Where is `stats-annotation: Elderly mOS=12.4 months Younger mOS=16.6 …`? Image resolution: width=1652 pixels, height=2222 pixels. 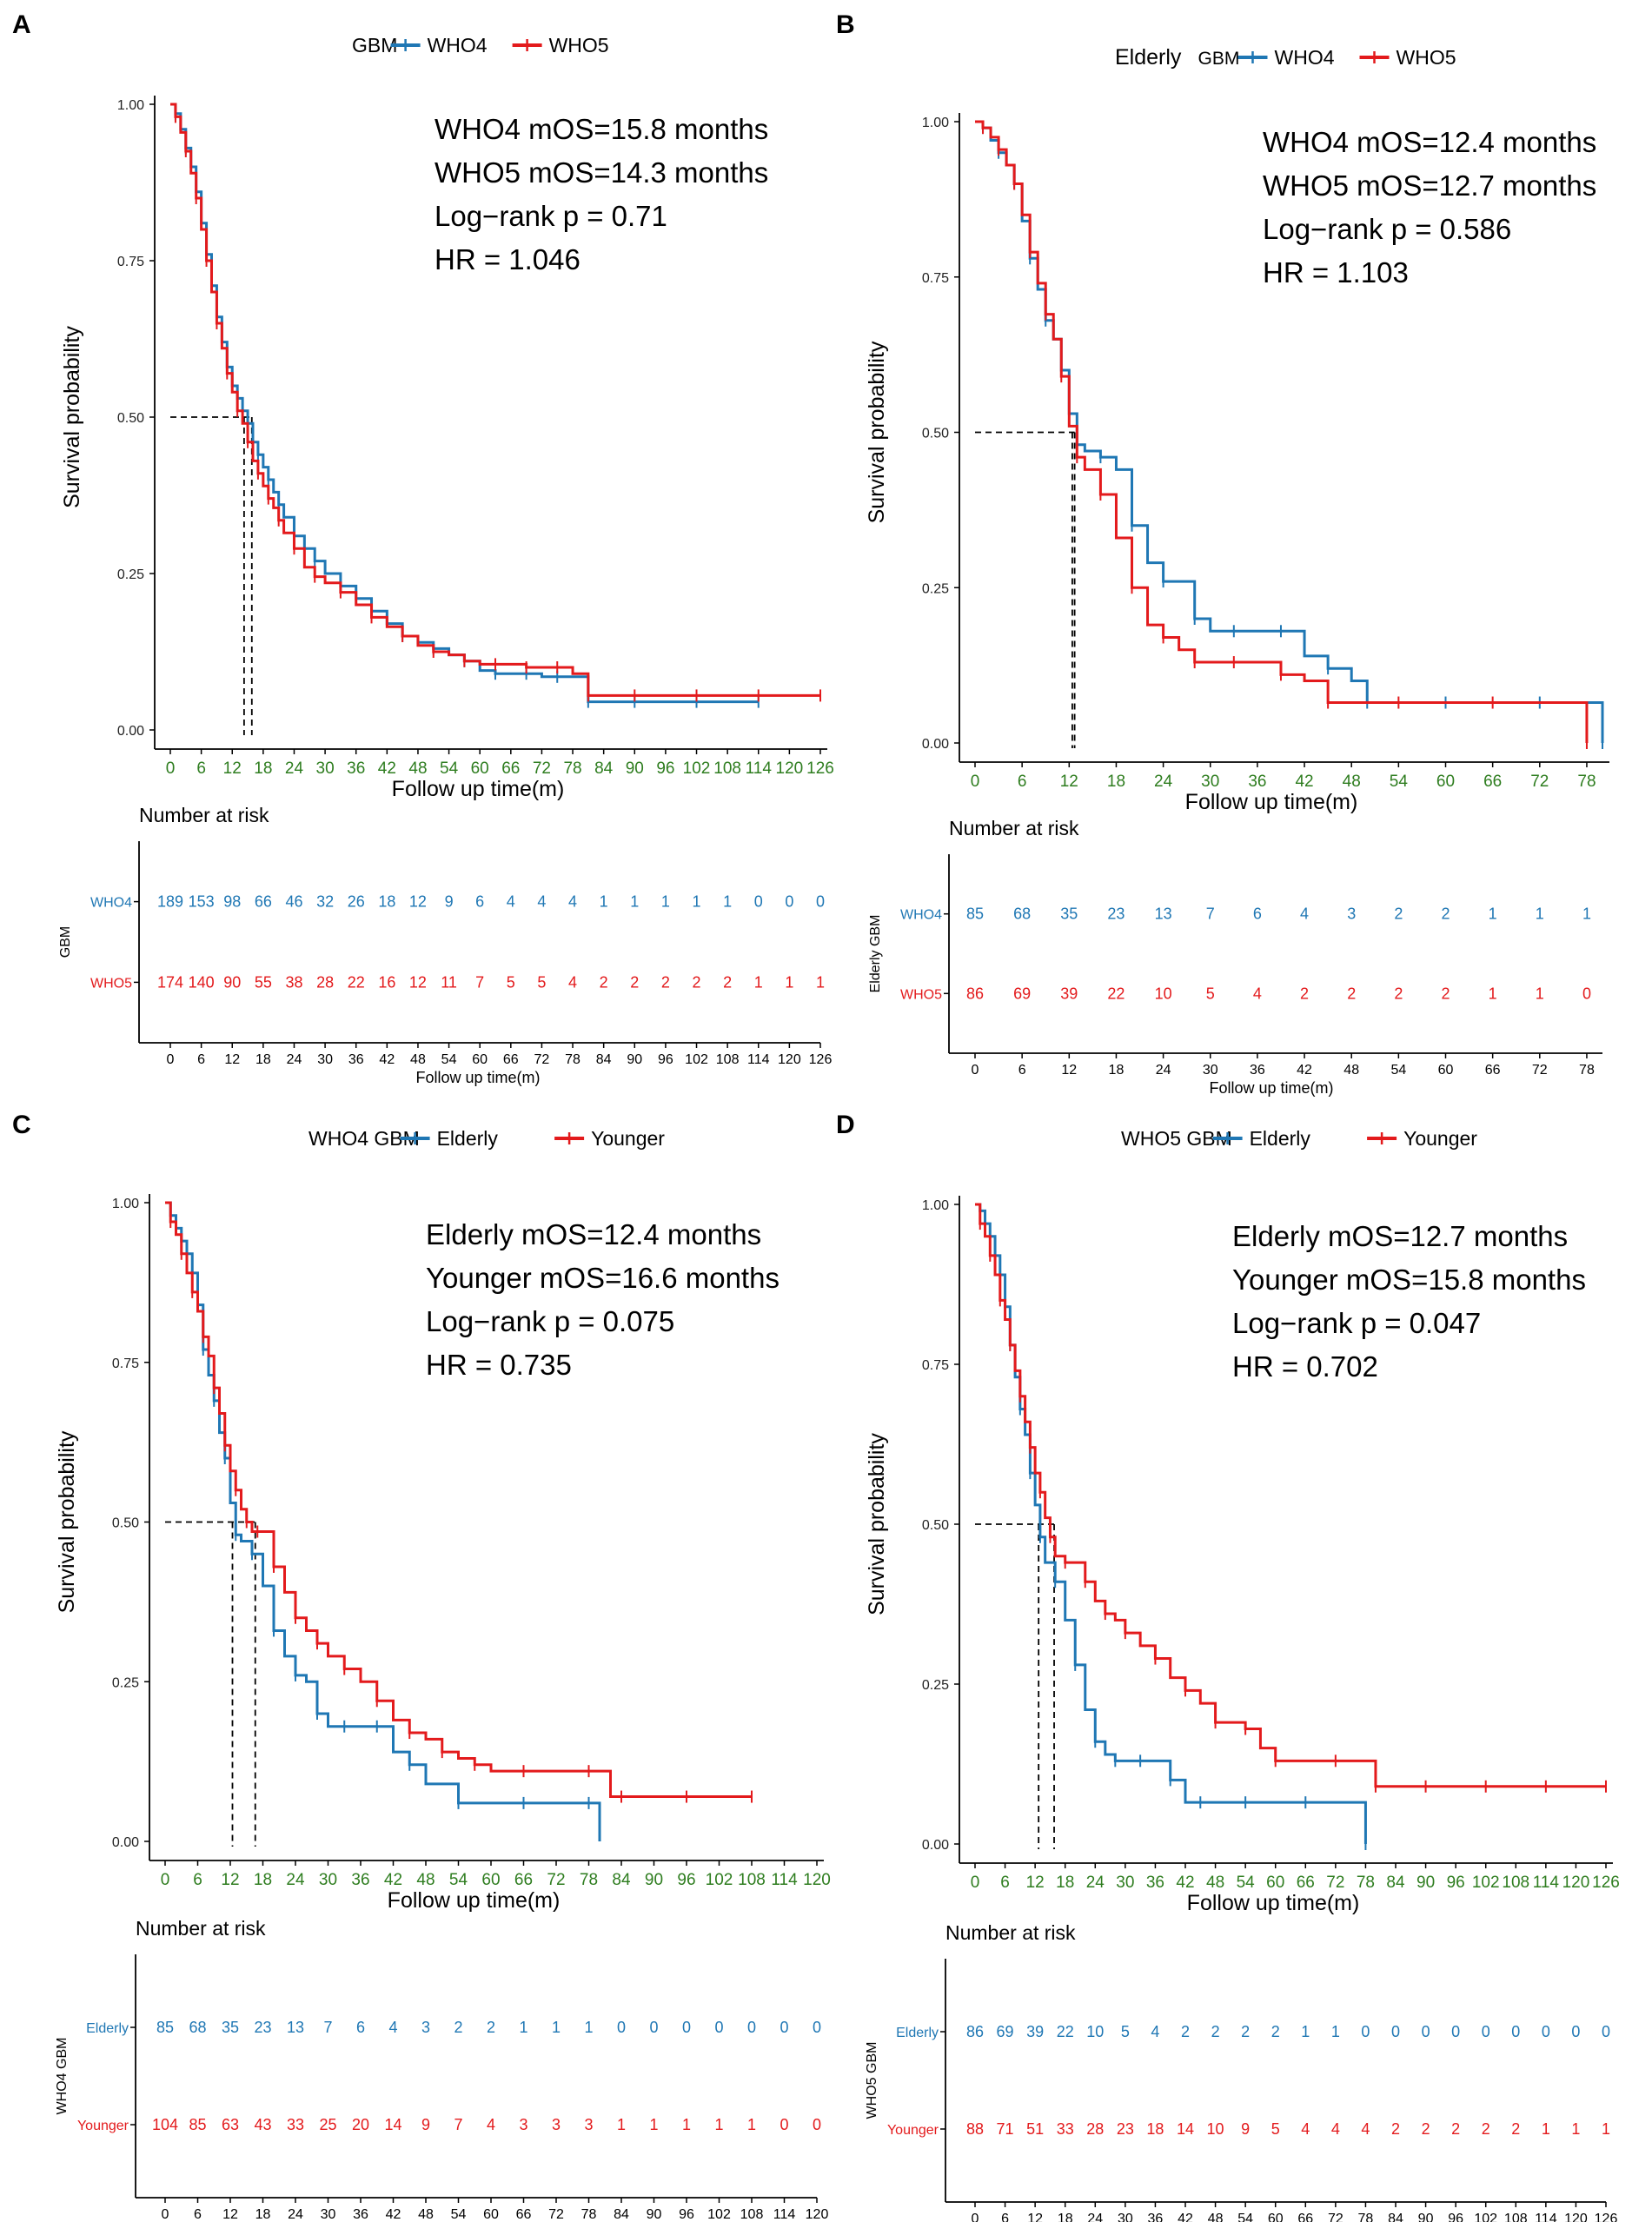
stats-annotation: Elderly mOS=12.4 months Younger mOS=16.6 … is located at coordinates (603, 1299).